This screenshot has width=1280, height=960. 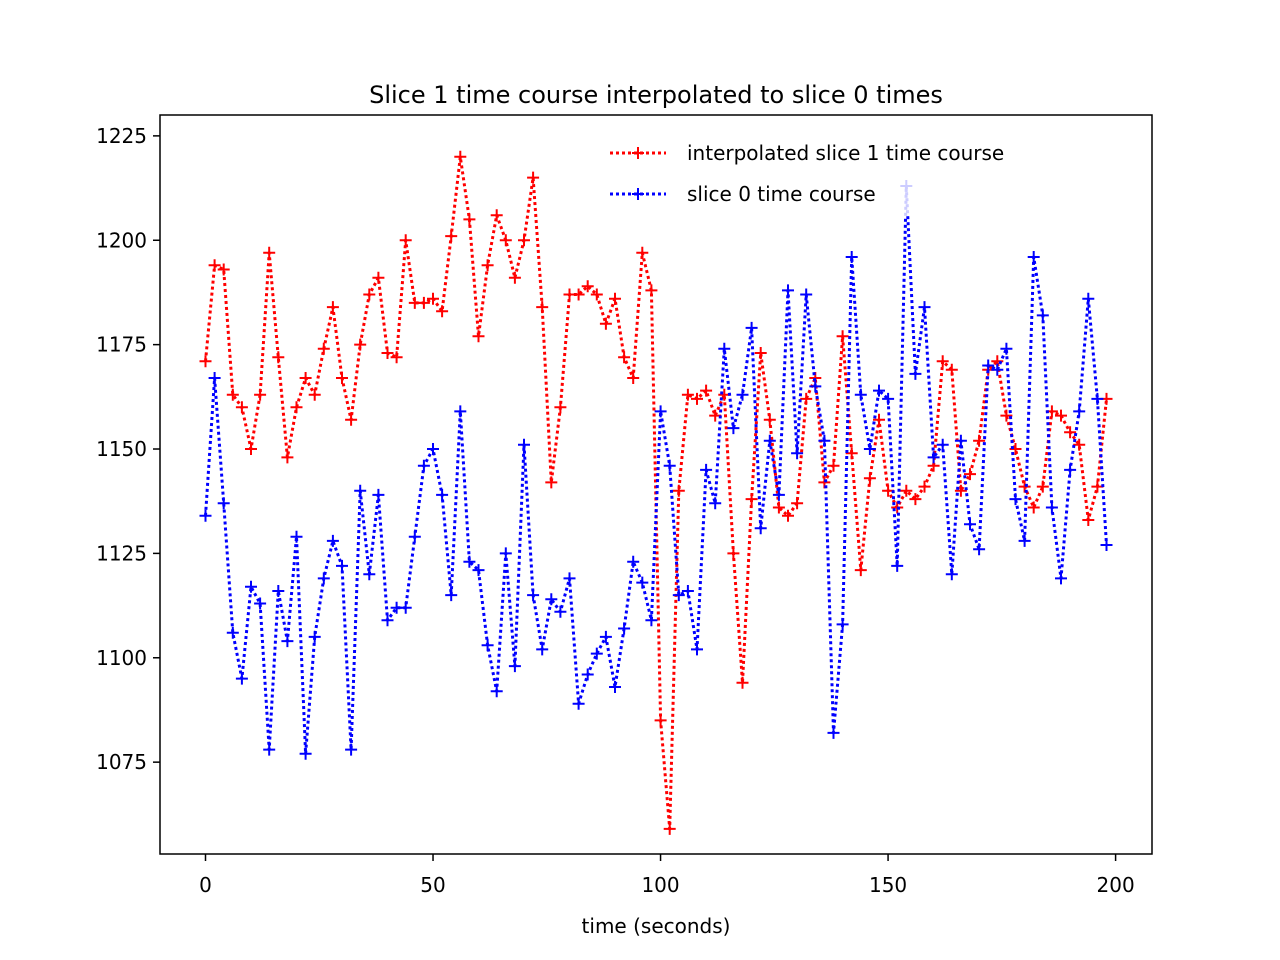 What do you see at coordinates (845, 153) in the screenshot?
I see `legend-label-interpolated: interpolated slice 1 time course` at bounding box center [845, 153].